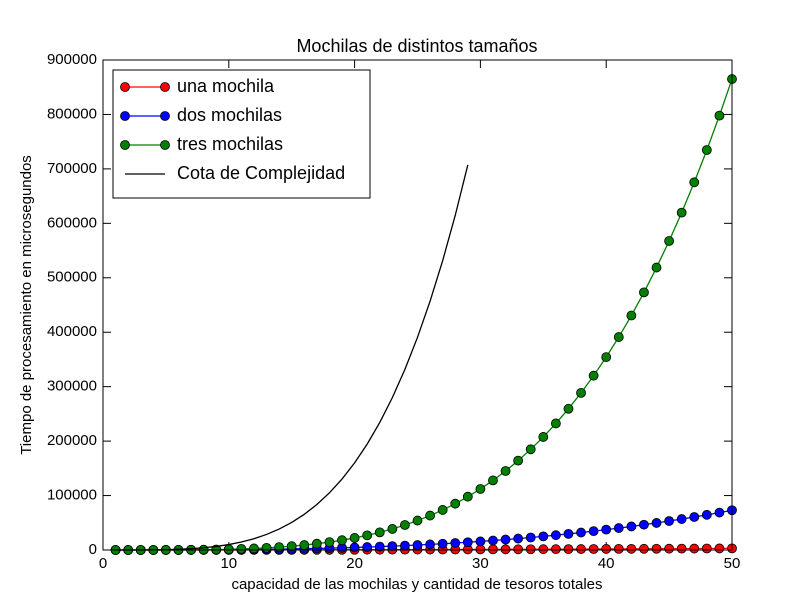  Describe the element at coordinates (72, 386) in the screenshot. I see `y-tick-label: 300000` at that location.